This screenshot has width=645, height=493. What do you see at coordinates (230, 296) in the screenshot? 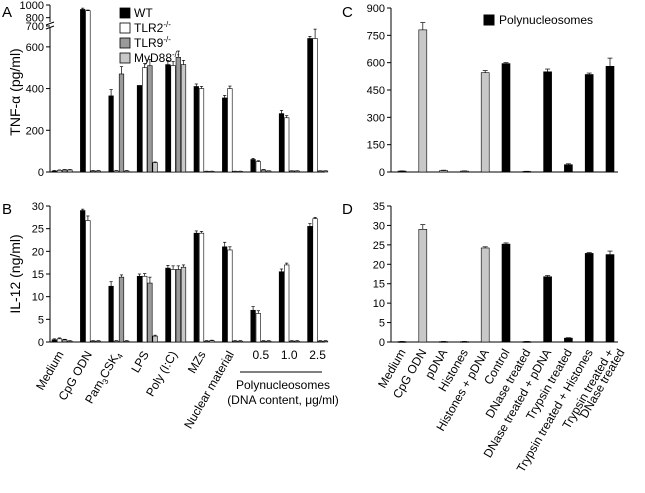
I see `bar-tlr2-nuclear-material` at bounding box center [230, 296].